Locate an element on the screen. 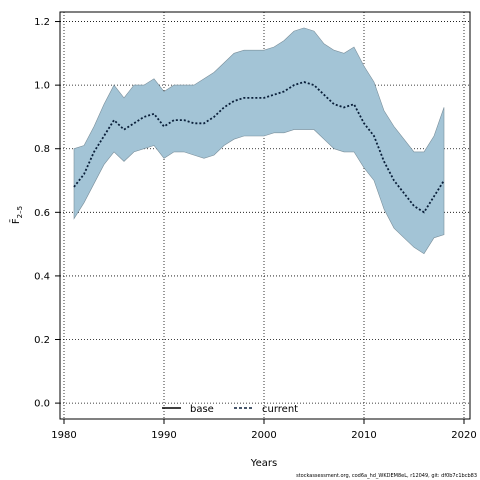  y-axis: 0.0 0.2 0.4 0.6 0.8 1.0 1.2 is located at coordinates (47, 213).